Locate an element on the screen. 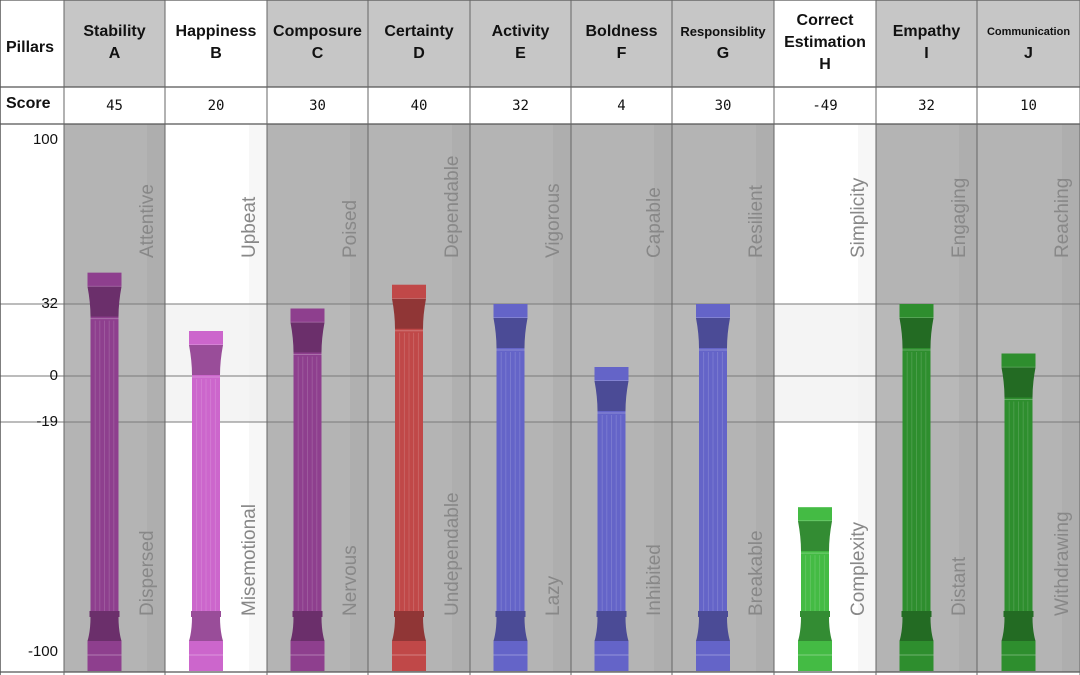 The height and width of the screenshot is (675, 1080). top-label-F: Capable is located at coordinates (654, 222).